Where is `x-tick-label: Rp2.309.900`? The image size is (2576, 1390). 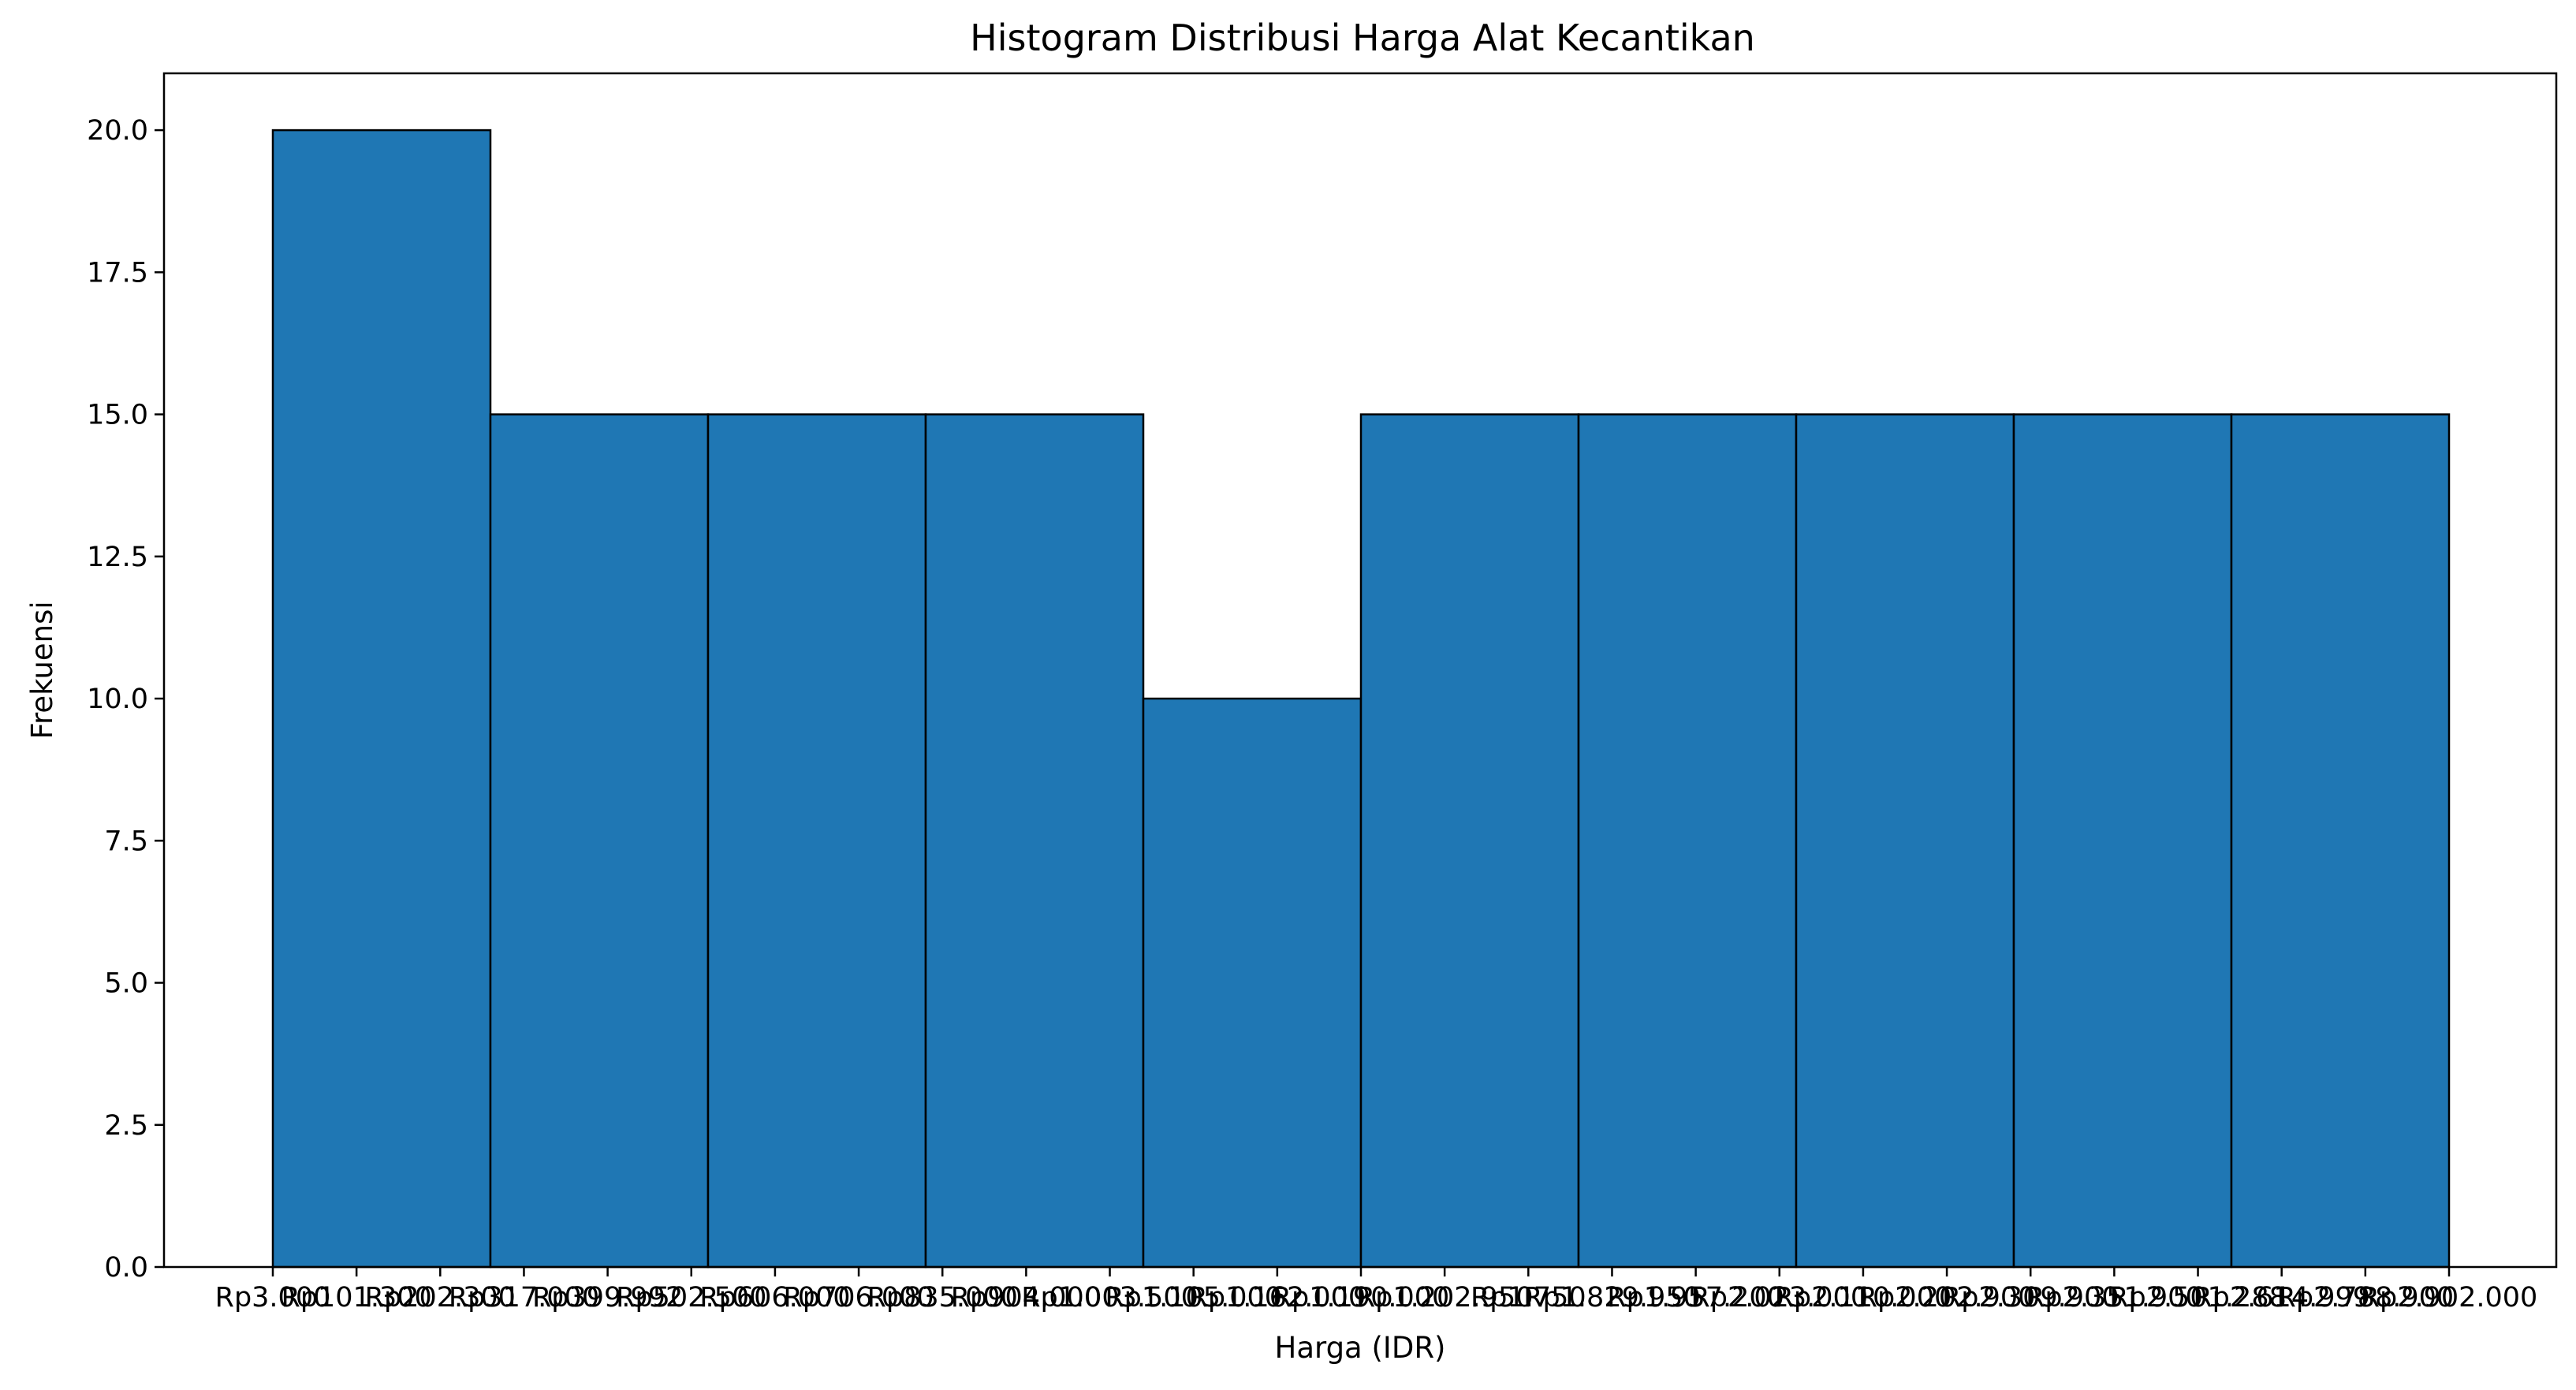
x-tick-label: Rp2.309.900 is located at coordinates (2030, 1298).